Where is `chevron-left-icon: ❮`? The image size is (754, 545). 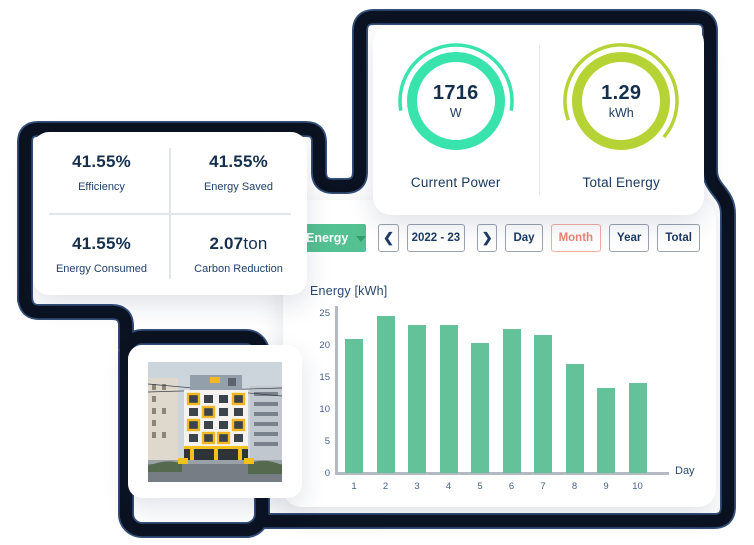 chevron-left-icon: ❮ is located at coordinates (389, 237).